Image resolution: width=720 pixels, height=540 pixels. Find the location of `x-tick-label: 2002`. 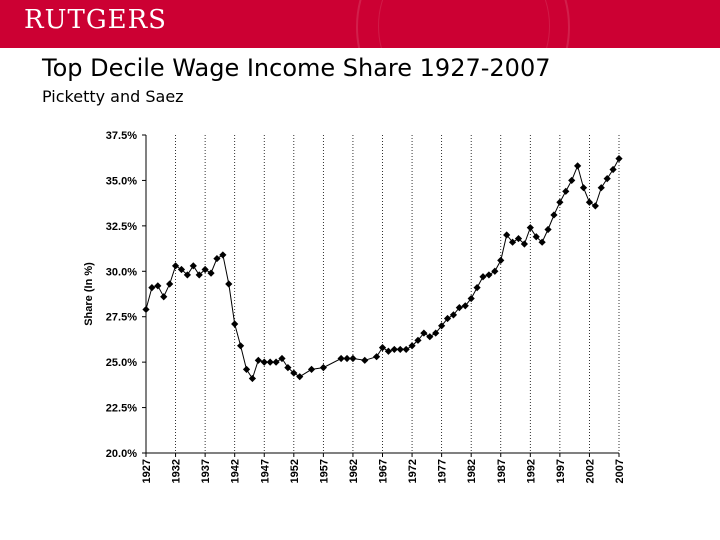

x-tick-label: 2002 is located at coordinates (590, 471).